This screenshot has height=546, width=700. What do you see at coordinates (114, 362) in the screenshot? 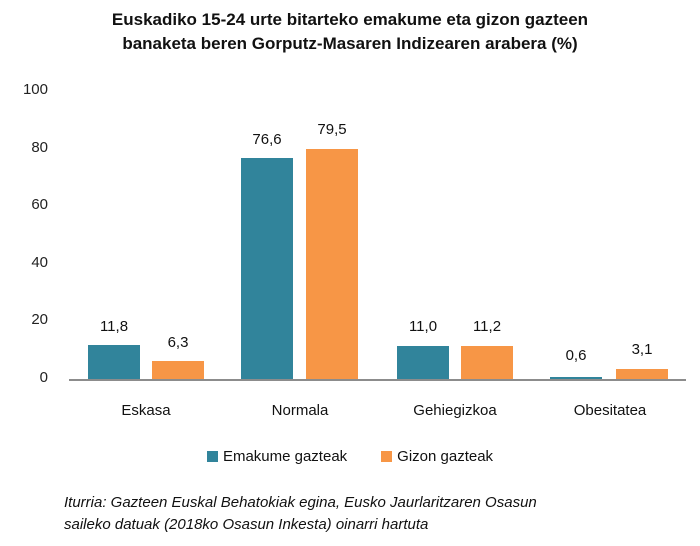
I see `bar-eskasa-women` at bounding box center [114, 362].